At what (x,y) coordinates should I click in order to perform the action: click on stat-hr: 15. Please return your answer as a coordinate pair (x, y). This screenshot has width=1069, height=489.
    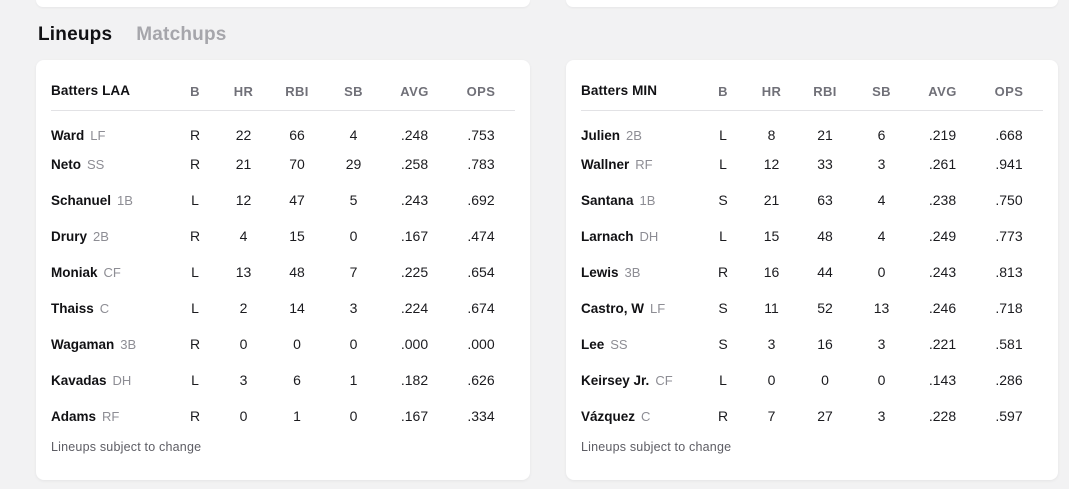
    Looking at the image, I should click on (771, 236).